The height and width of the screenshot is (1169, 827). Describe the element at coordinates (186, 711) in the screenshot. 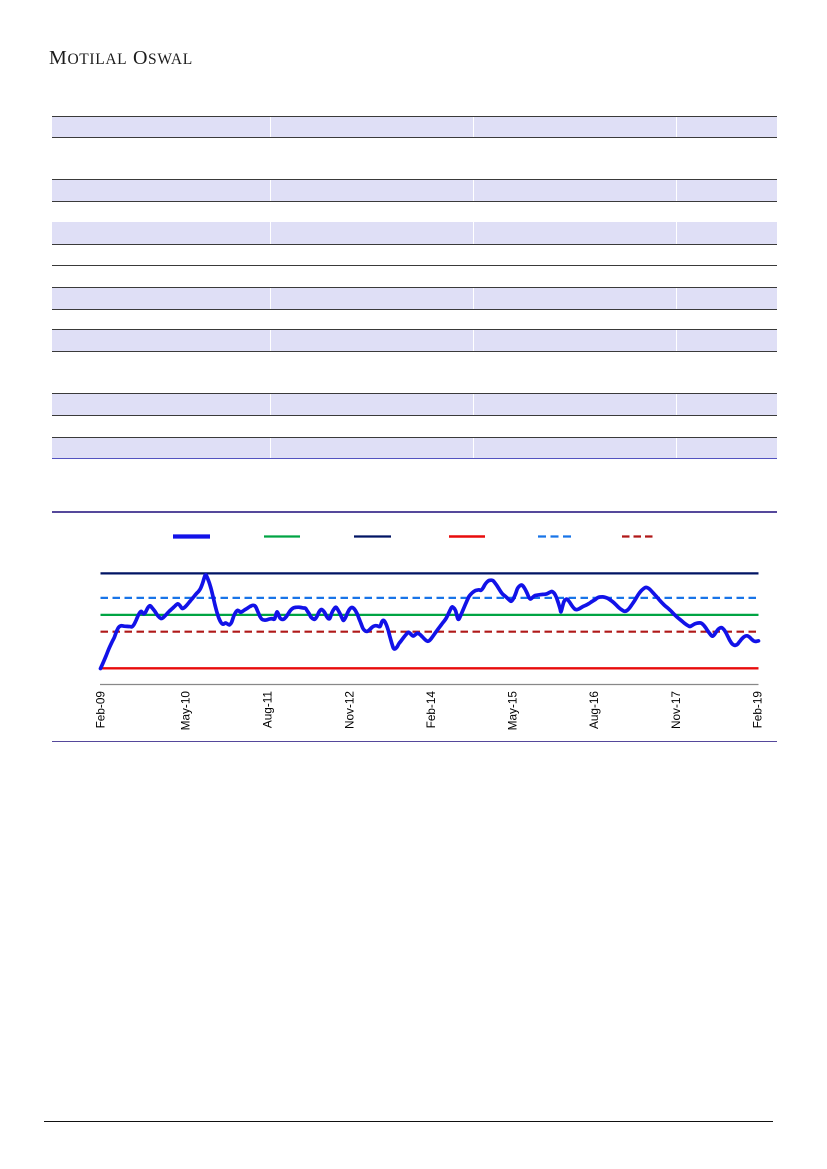

I see `svg-text: May-10` at that location.